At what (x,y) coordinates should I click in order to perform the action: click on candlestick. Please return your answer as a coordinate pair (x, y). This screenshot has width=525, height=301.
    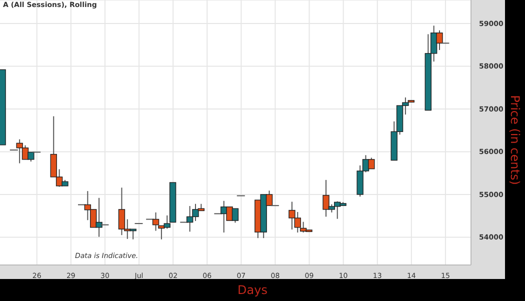
    Looking at the image, I should click on (122, 211).